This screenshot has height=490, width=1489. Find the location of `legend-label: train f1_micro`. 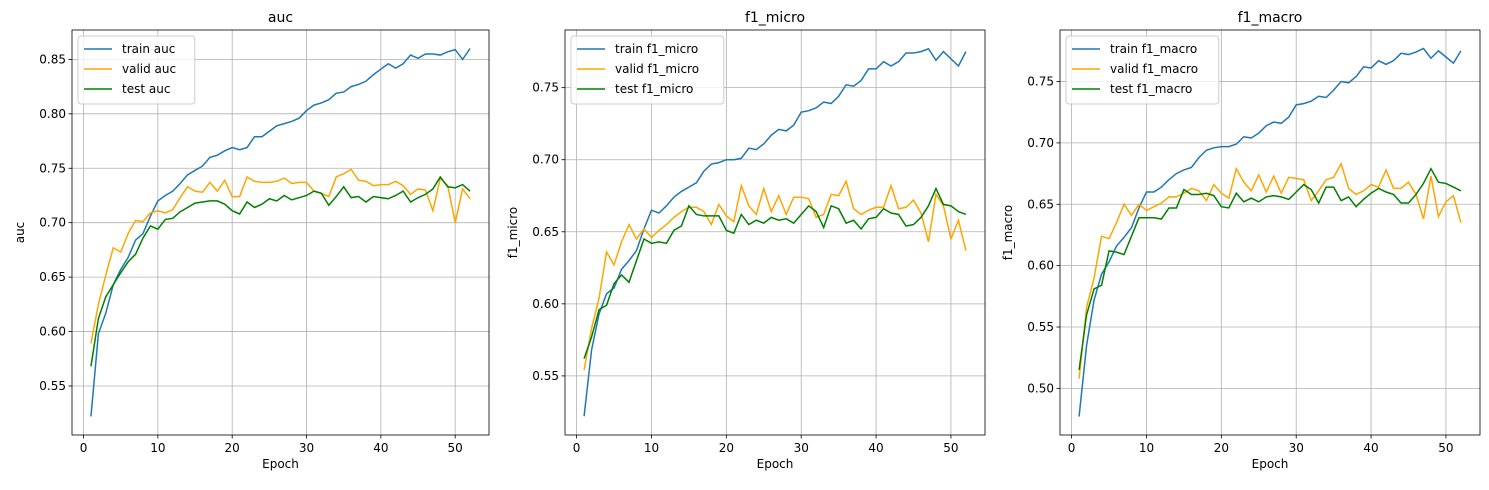

legend-label: train f1_micro is located at coordinates (656, 49).